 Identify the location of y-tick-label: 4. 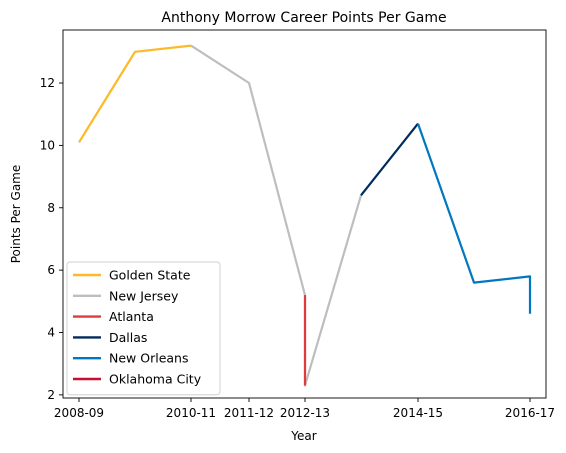
(51, 333).